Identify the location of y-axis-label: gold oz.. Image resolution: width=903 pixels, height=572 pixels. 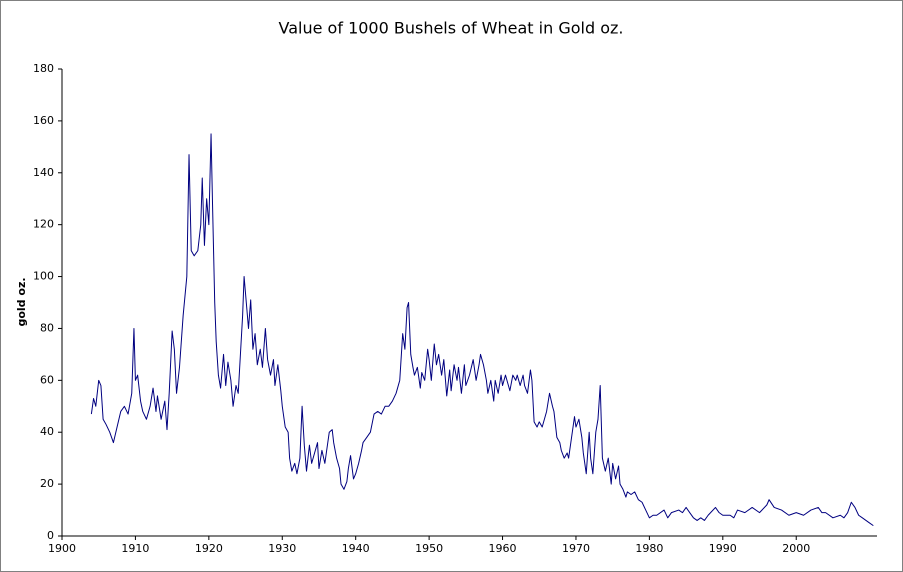
(21, 301).